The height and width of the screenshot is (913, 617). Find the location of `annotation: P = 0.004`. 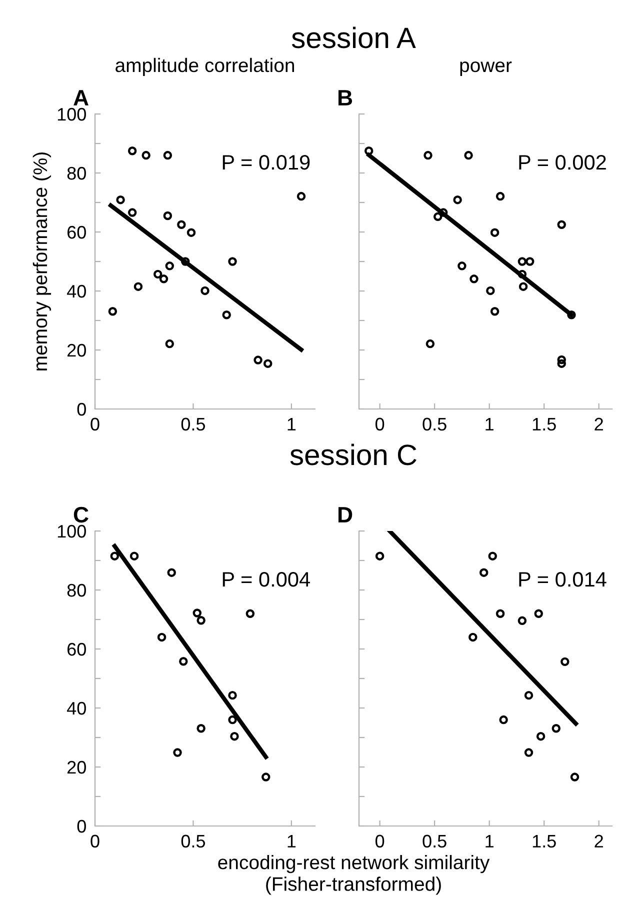

annotation: P = 0.004 is located at coordinates (266, 579).